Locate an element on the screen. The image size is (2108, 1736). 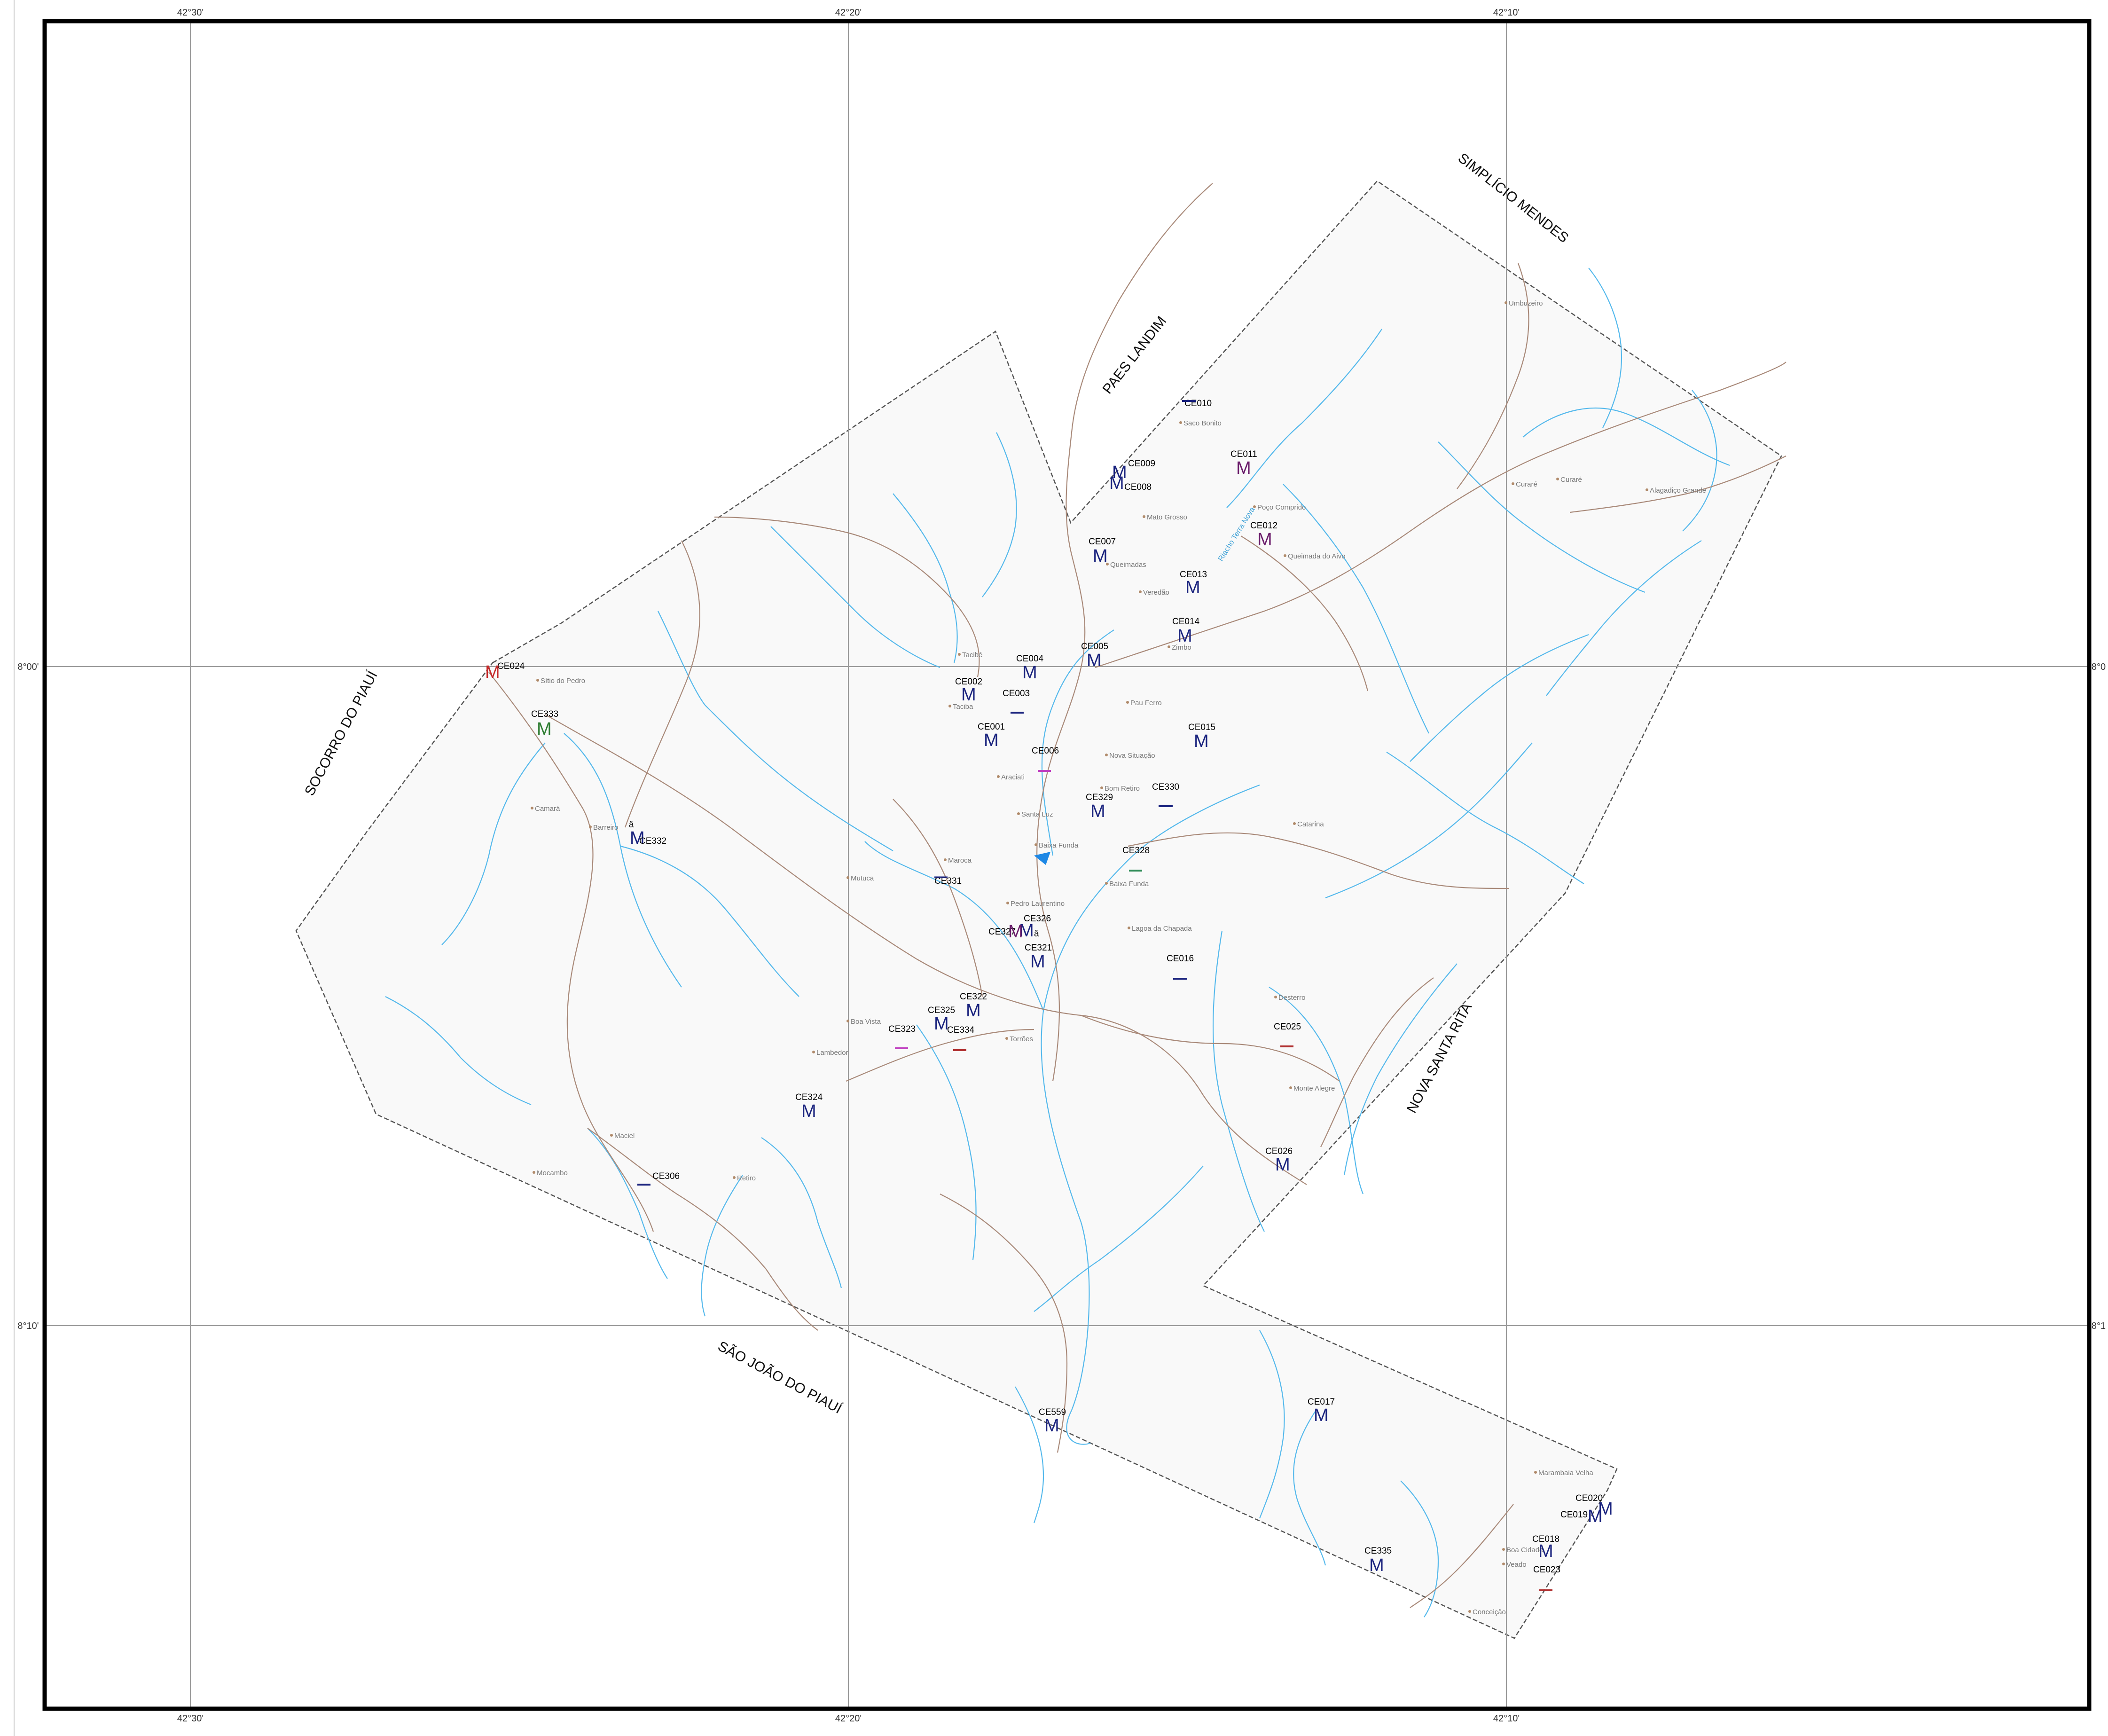
station-label-ce024: CE024 is located at coordinates (511, 666).